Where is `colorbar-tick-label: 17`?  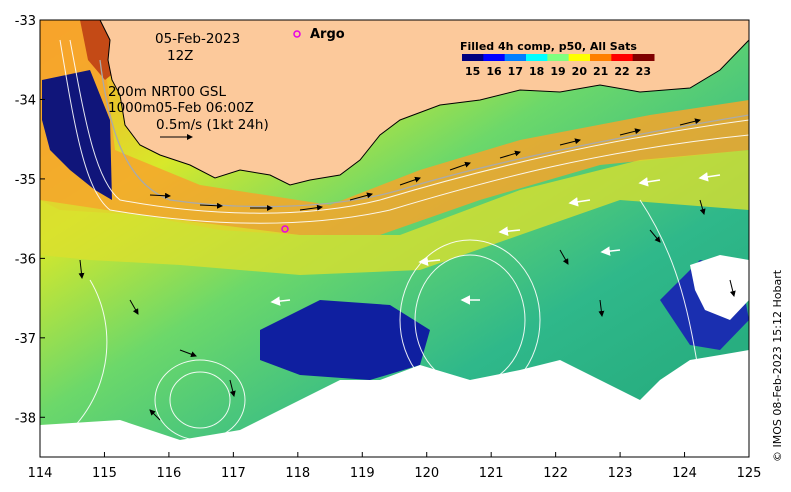 colorbar-tick-label: 17 is located at coordinates (515, 71).